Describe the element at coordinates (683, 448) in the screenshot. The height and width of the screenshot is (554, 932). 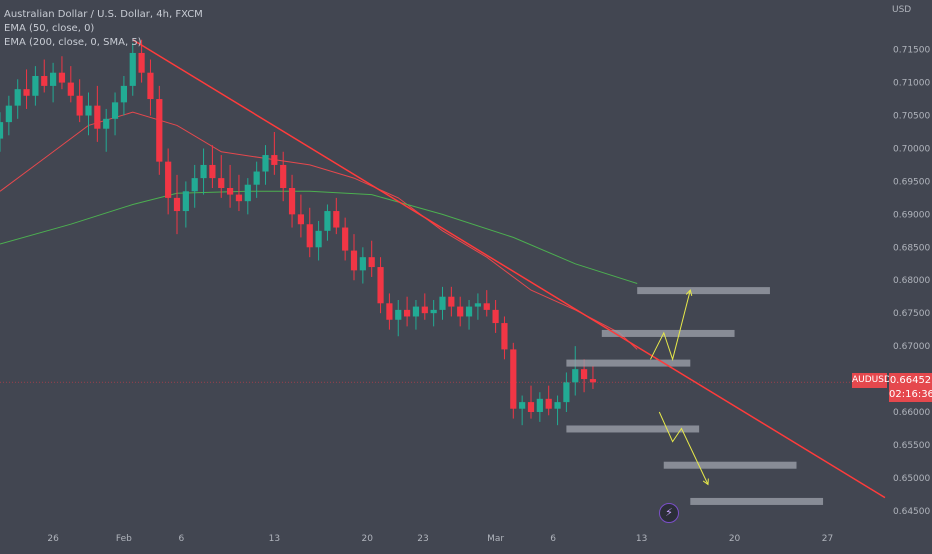
I see `bearish-projection` at that location.